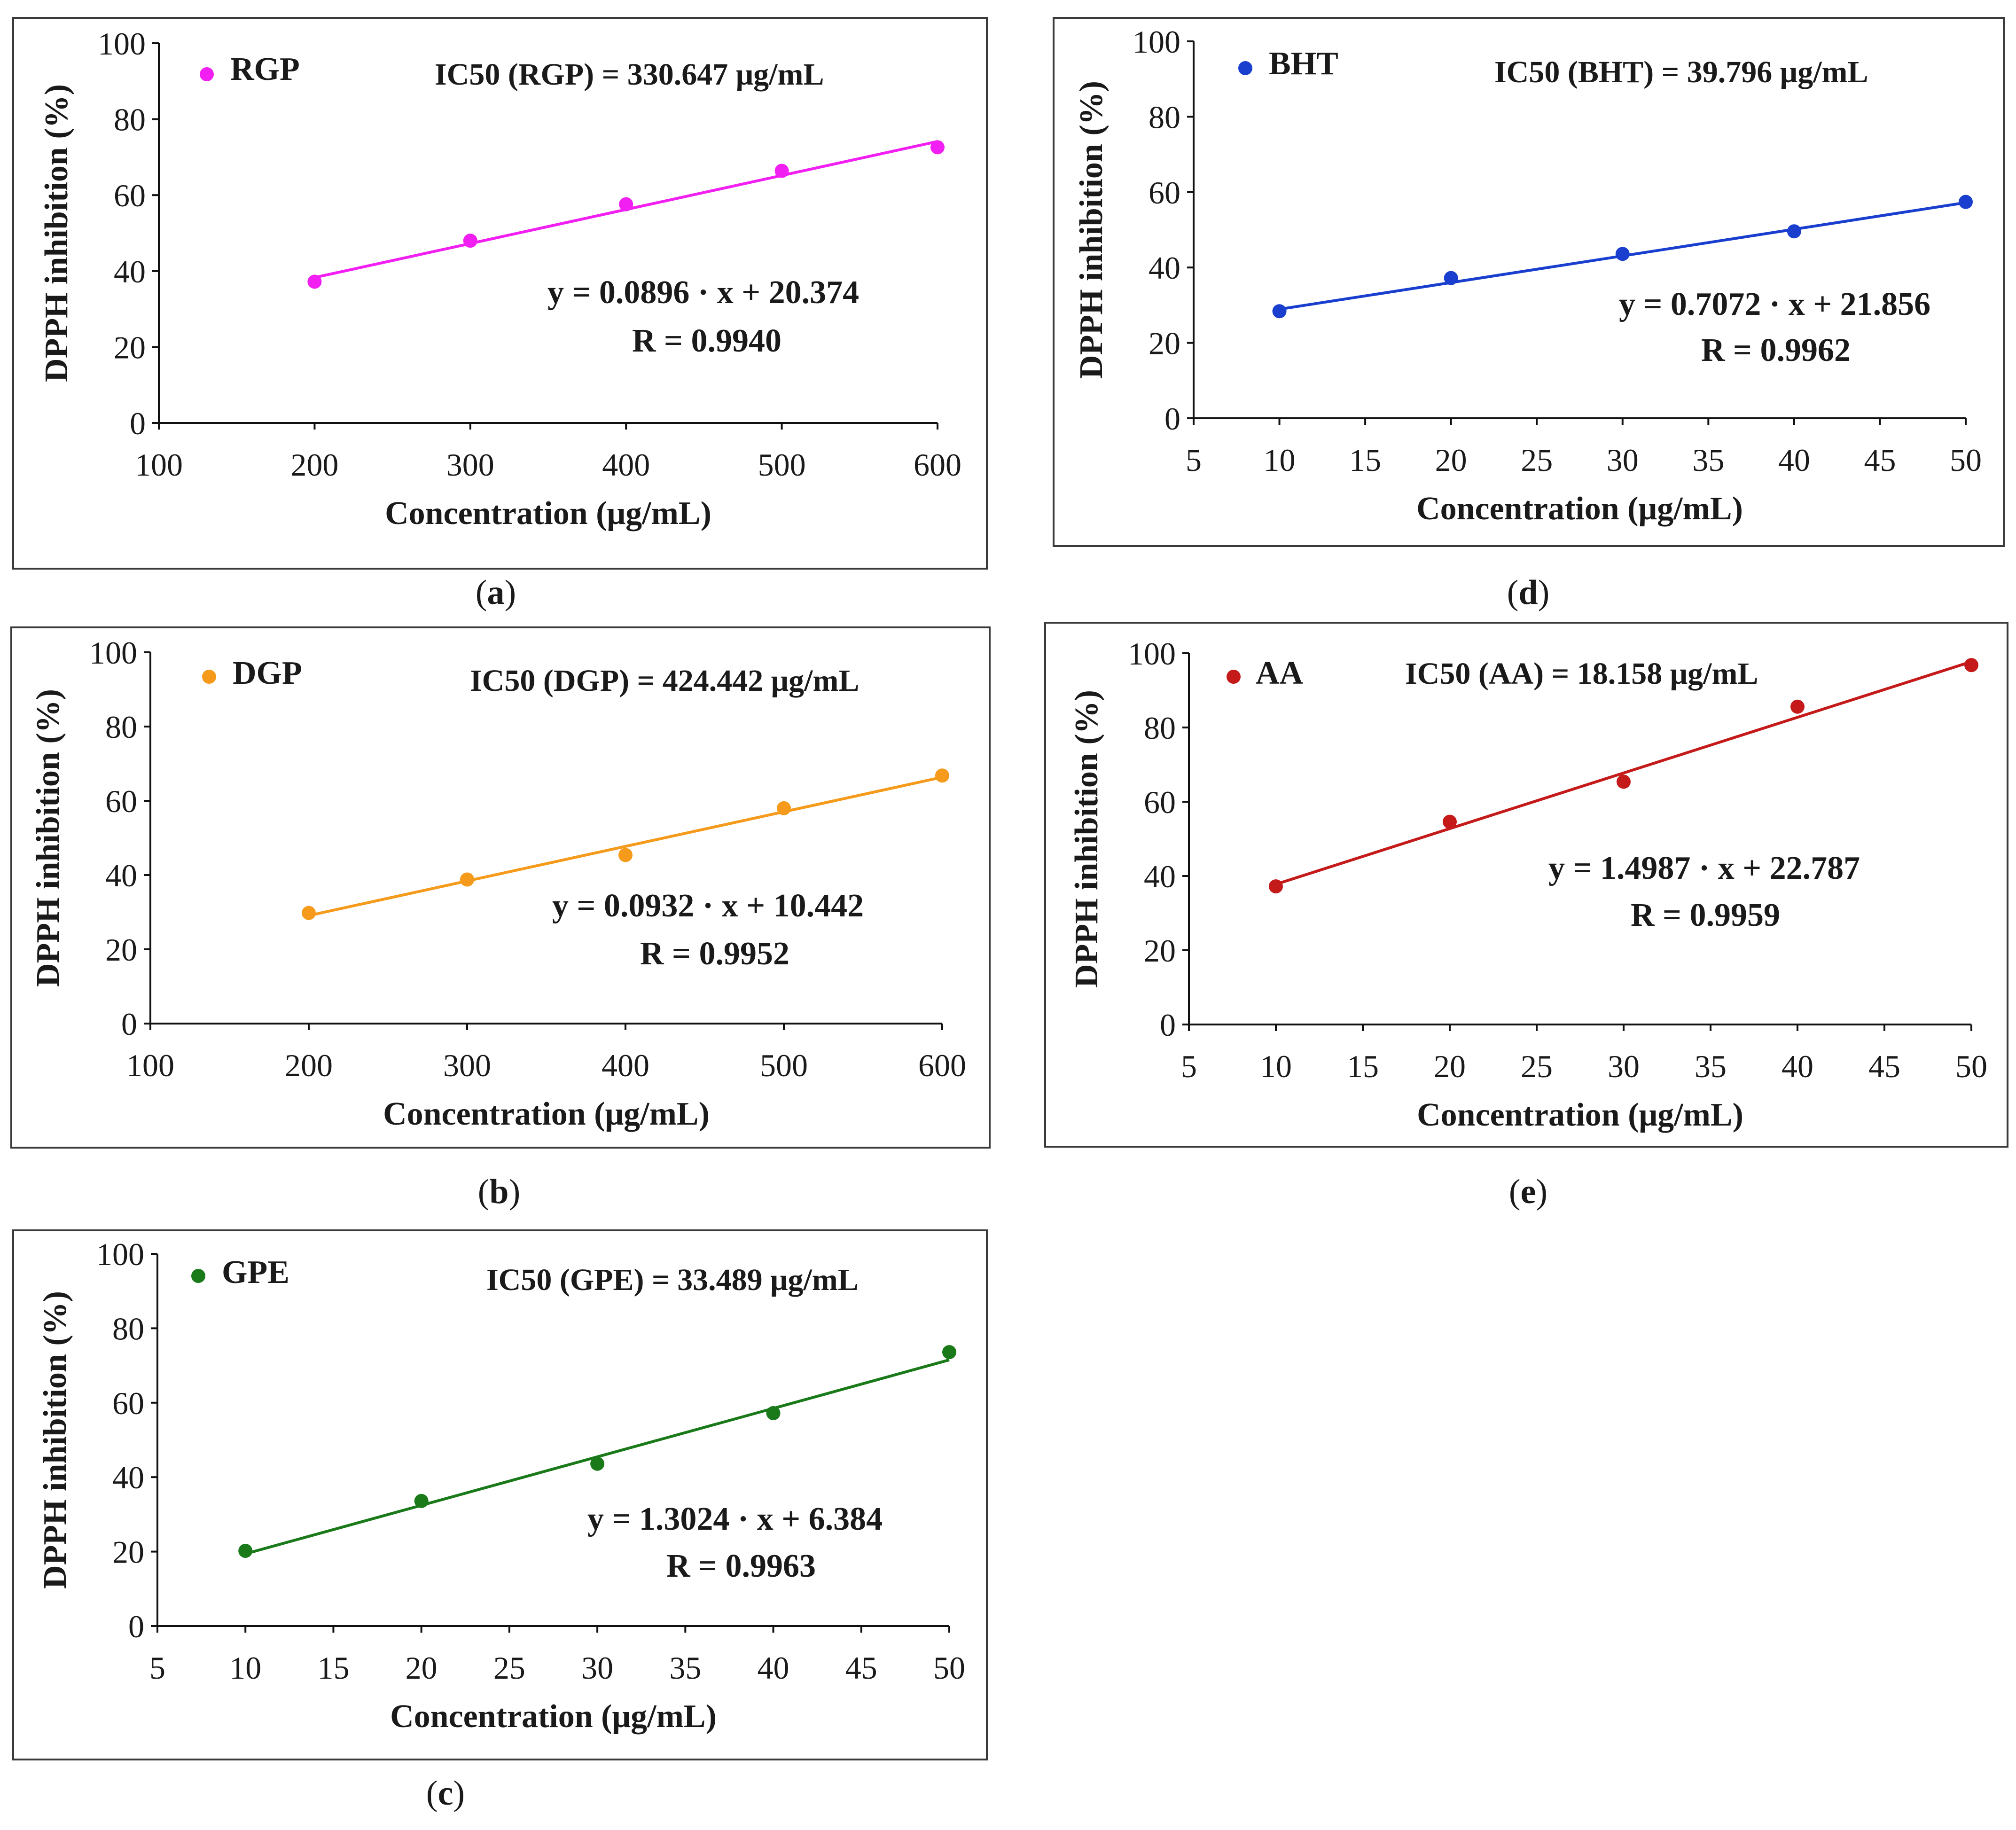  What do you see at coordinates (1776, 350) in the screenshot?
I see `correlation-coefficient: R = 0.9962` at bounding box center [1776, 350].